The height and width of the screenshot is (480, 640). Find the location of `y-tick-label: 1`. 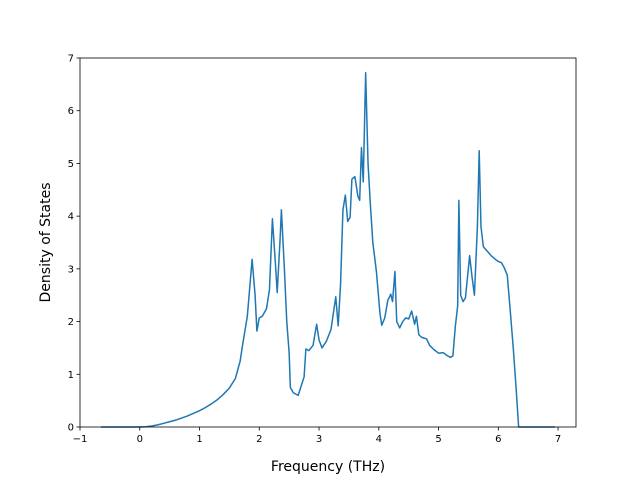

y-tick-label: 1 is located at coordinates (71, 375).